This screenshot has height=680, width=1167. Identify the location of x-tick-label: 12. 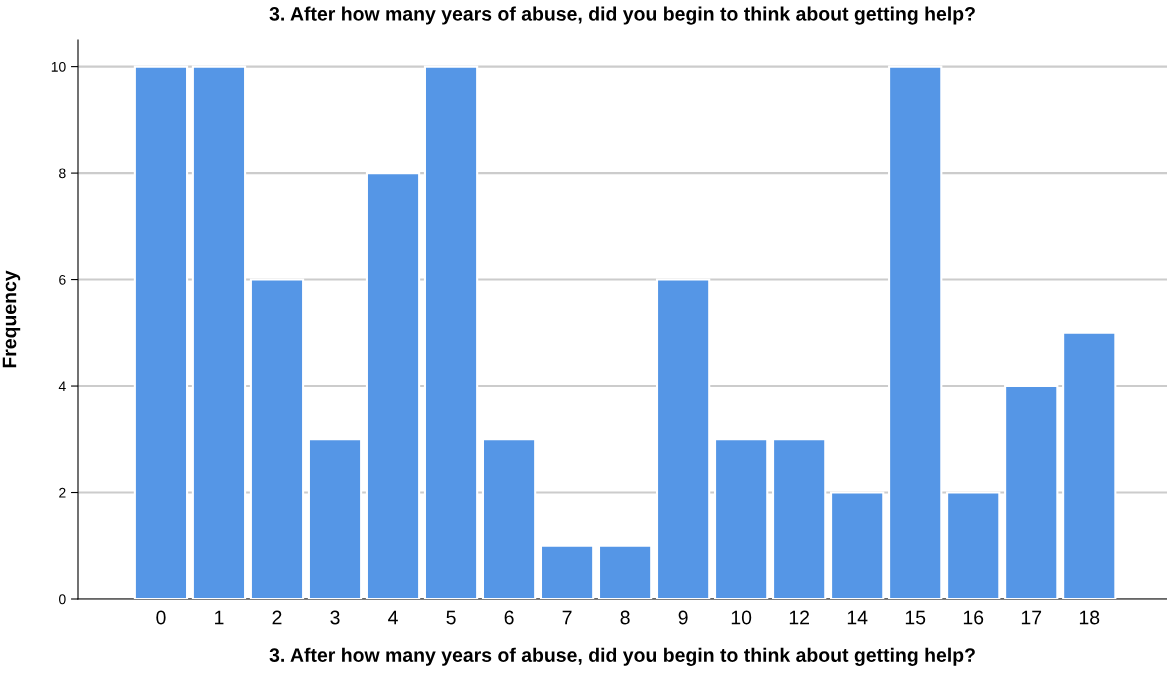
(799, 617).